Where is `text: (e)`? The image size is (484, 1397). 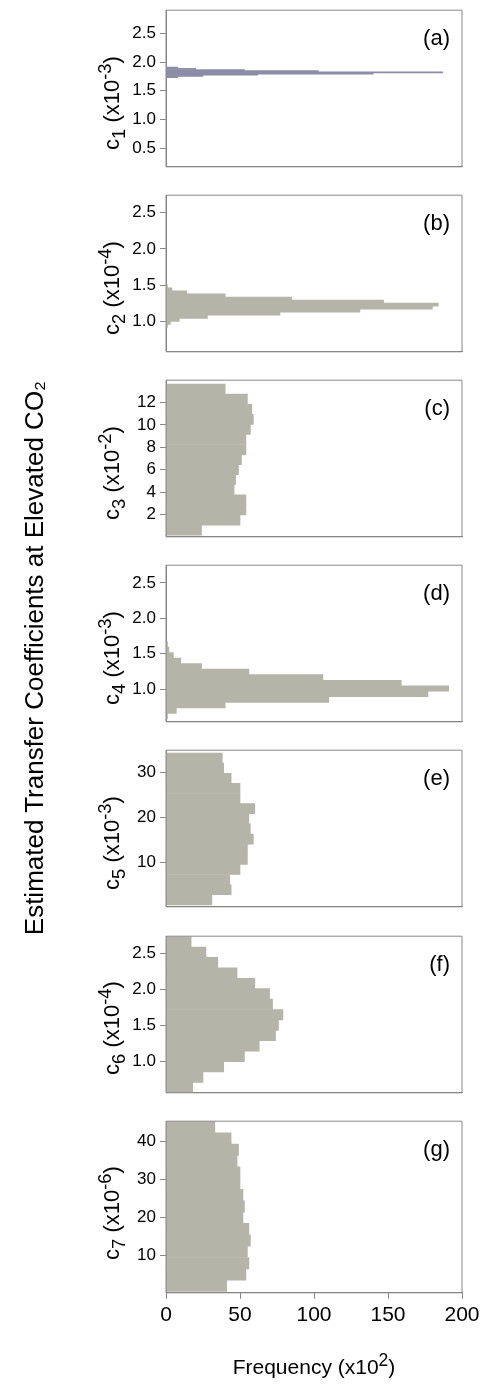
text: (e) is located at coordinates (436, 778).